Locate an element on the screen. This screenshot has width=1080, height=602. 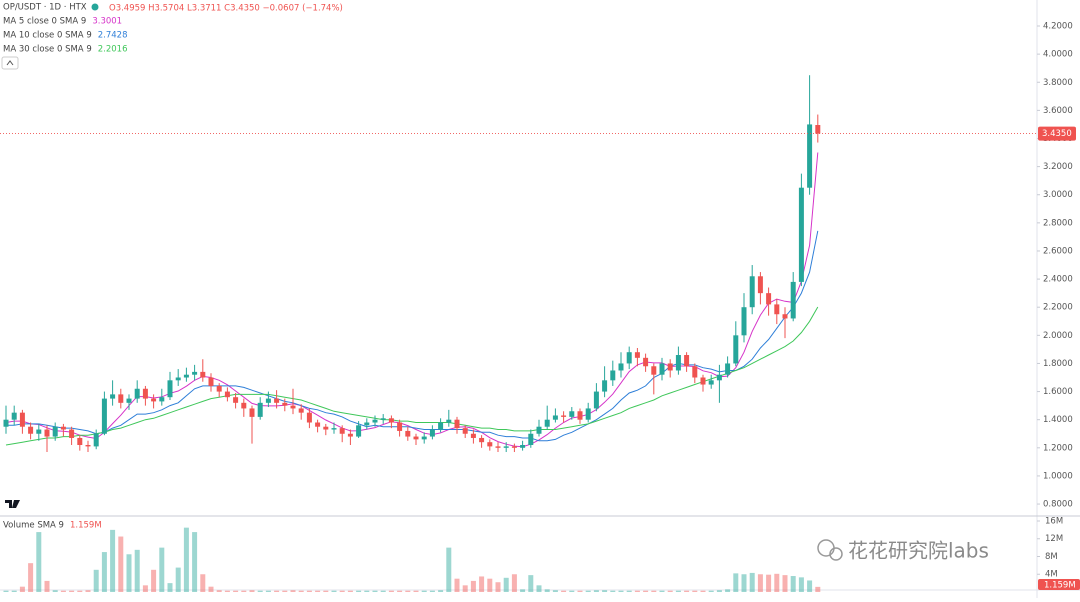
volume-tick-label: 4M is located at coordinates (1051, 575).